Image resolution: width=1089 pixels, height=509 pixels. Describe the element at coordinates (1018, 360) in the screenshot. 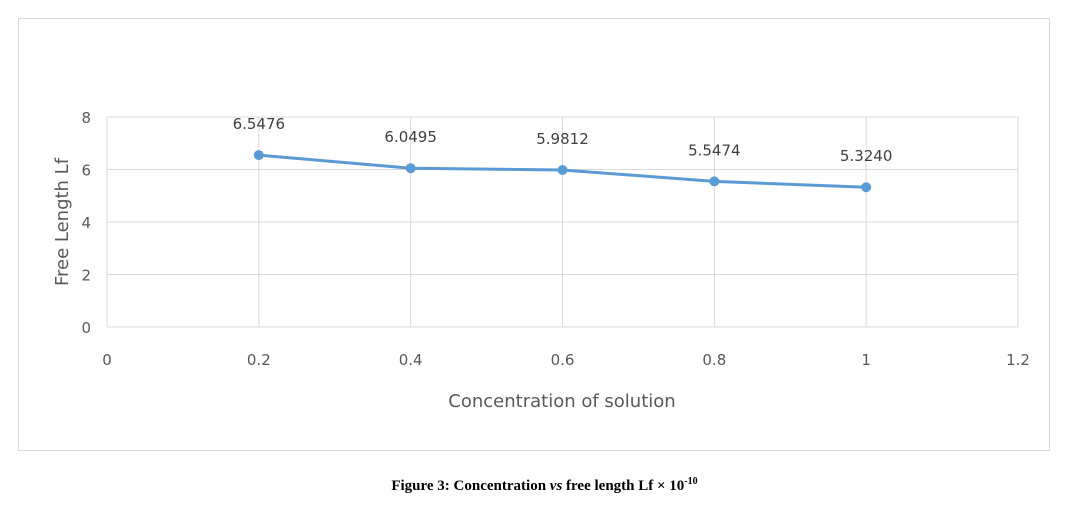

I see `x-tick-label: 1.2` at that location.